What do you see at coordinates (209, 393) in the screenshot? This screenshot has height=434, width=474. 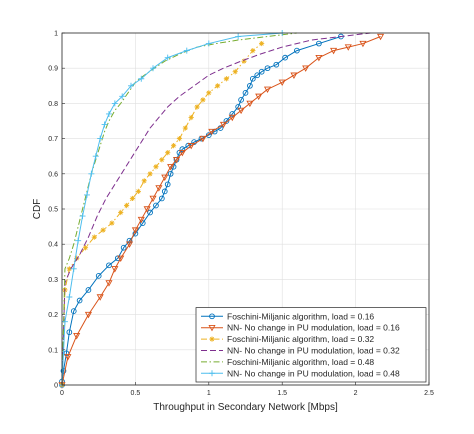 I see `x-tick-label: 1` at bounding box center [209, 393].